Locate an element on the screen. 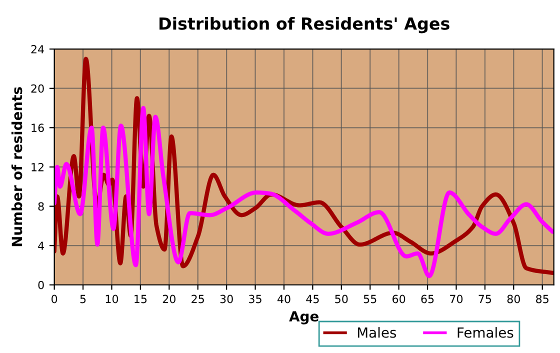 The width and height of the screenshot is (560, 353). x-tick-label: 50 is located at coordinates (341, 299).